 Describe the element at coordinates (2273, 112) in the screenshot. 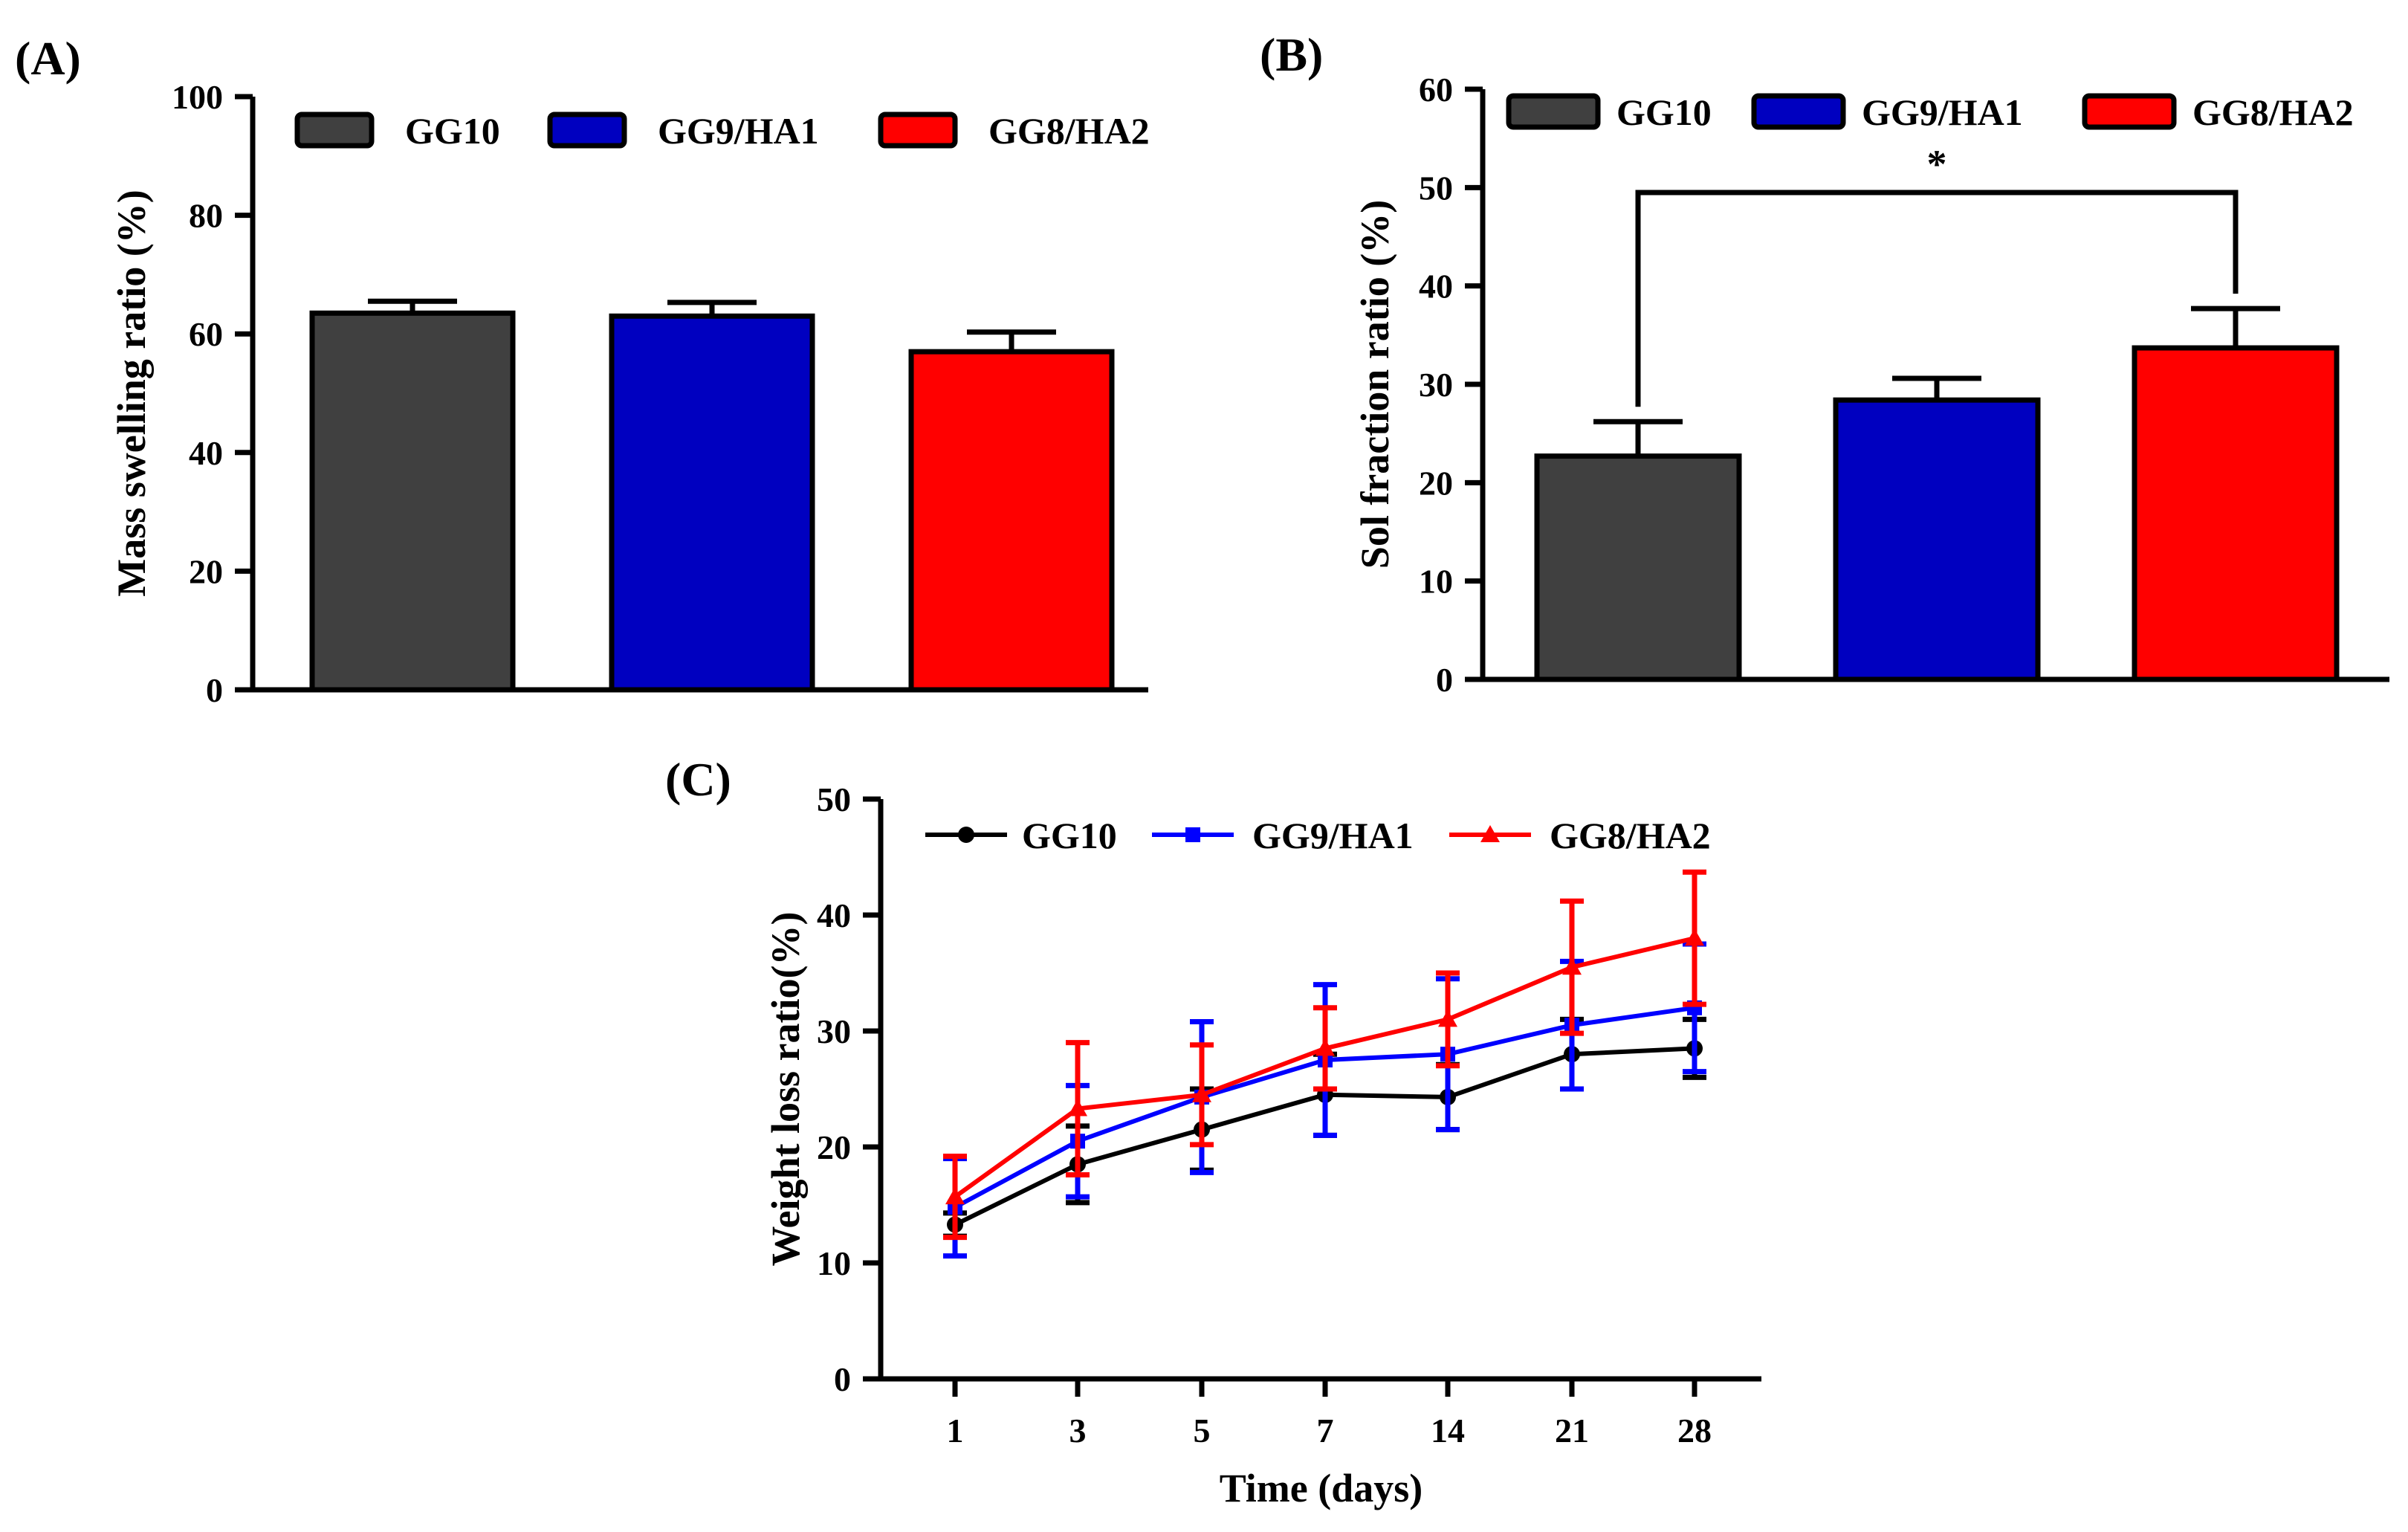

I see `panel-b-legend-label: GG8/HA2` at that location.